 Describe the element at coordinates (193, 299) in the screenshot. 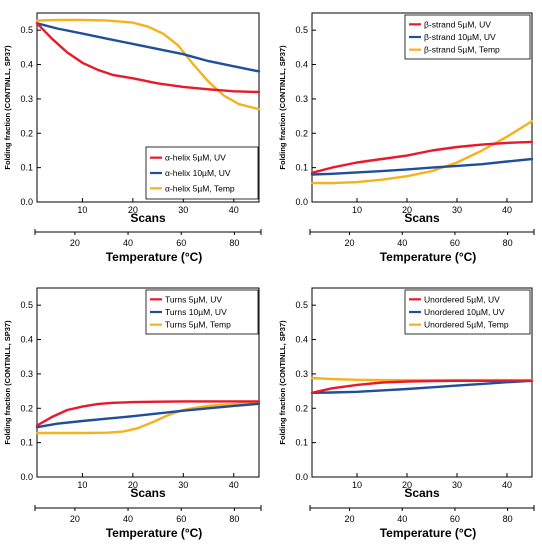

I see `legend-label: Turns 5µM, UV` at that location.